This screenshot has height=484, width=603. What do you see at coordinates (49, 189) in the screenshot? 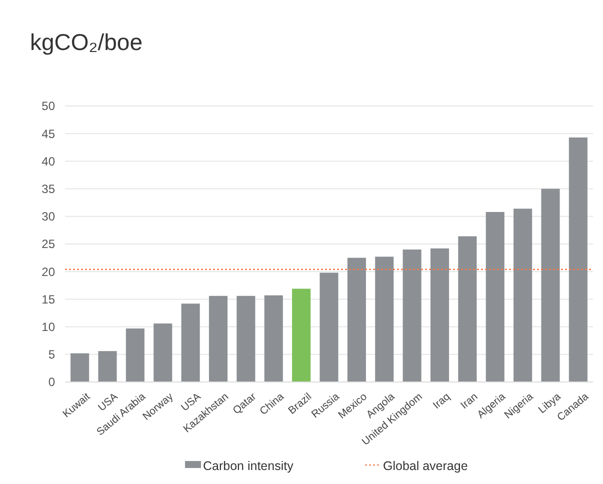
I see `y-tick-label: 35` at bounding box center [49, 189].